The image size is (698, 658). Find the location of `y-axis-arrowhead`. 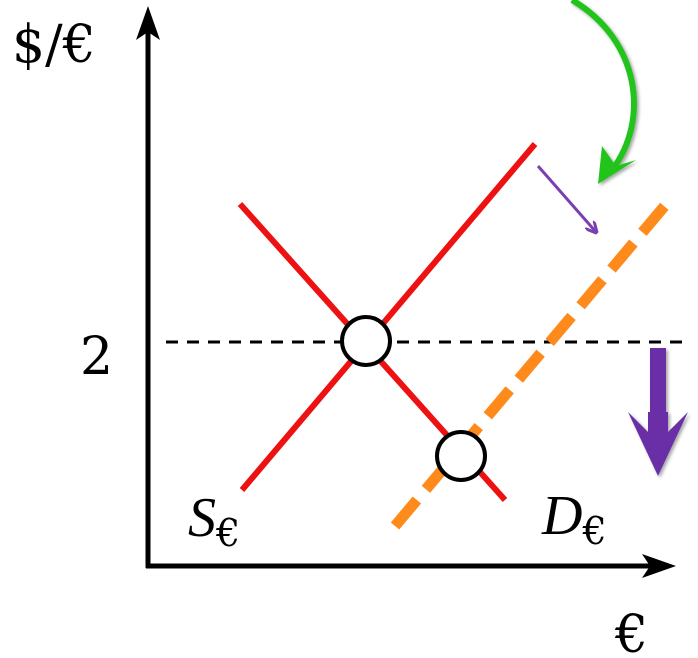

y-axis-arrowhead is located at coordinates (148, 23).